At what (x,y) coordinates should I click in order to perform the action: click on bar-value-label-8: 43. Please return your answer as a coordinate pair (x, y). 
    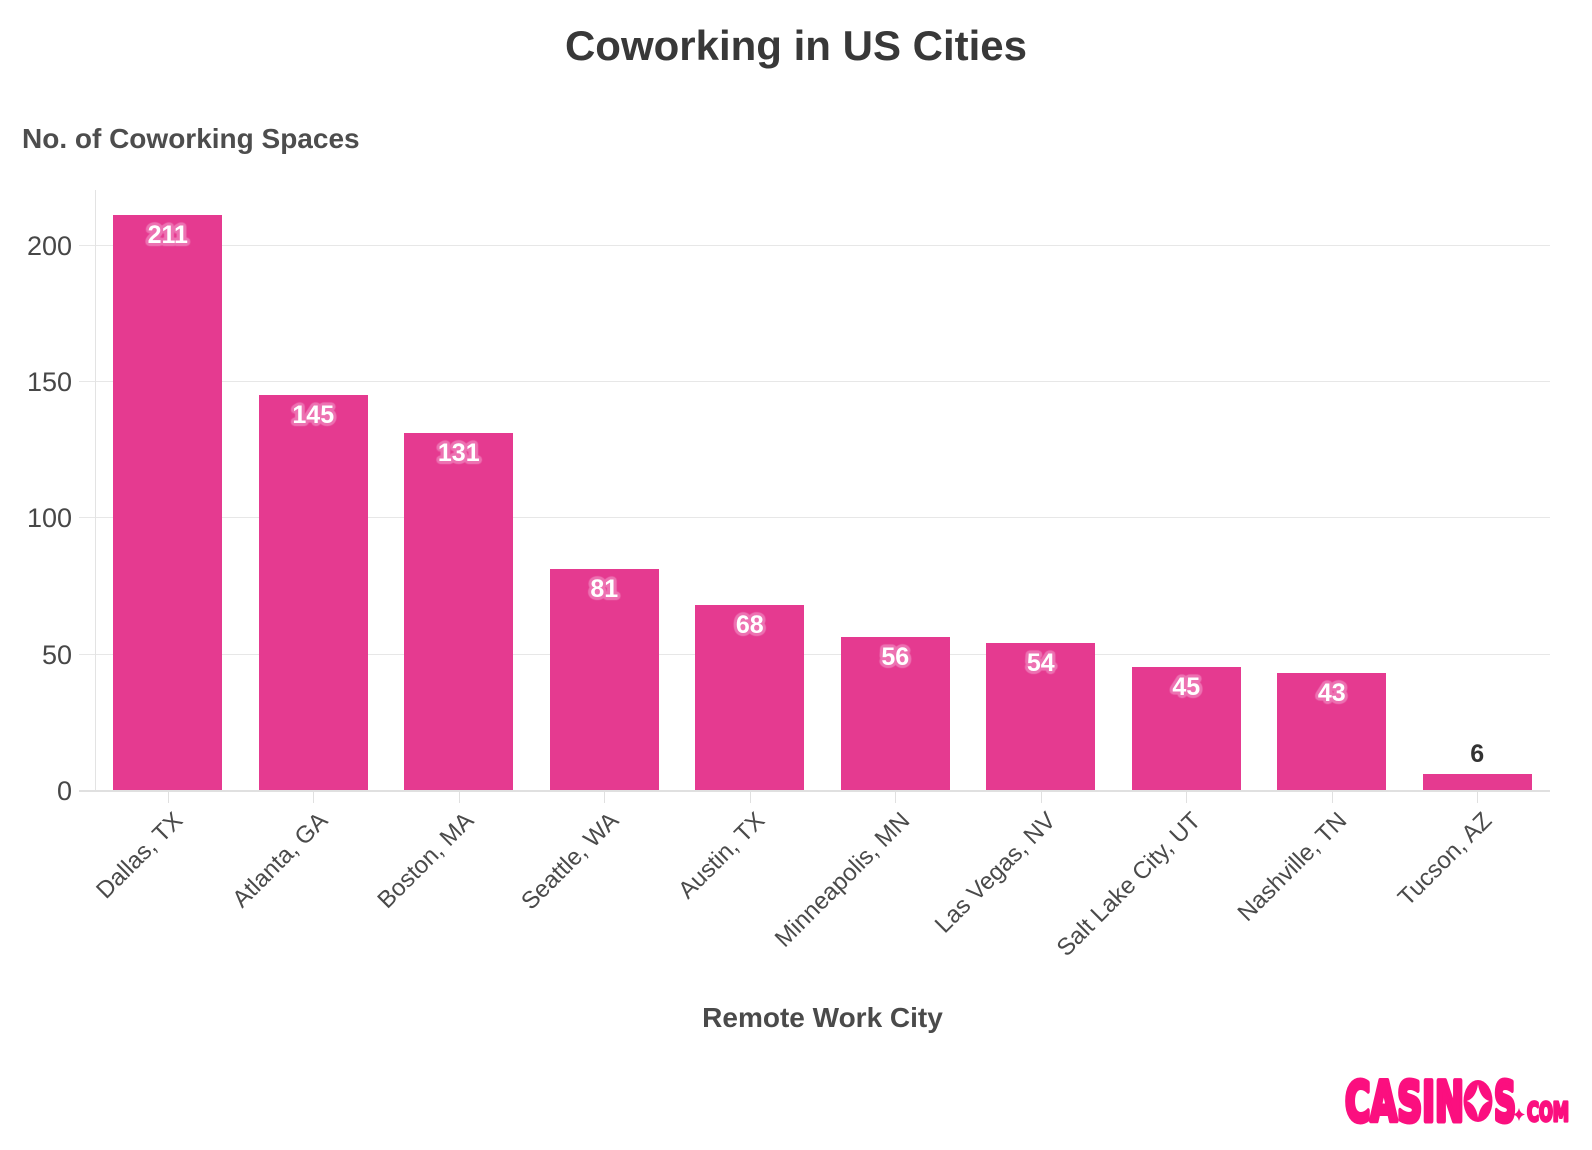
    Looking at the image, I should click on (1331, 692).